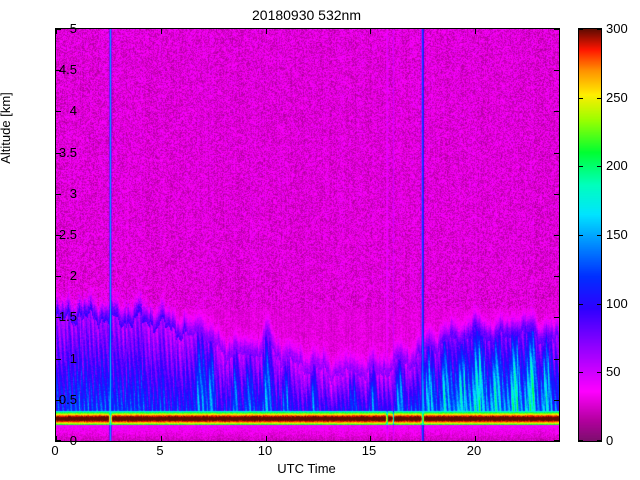 This screenshot has height=480, width=640. I want to click on colorbar-gradient, so click(590, 235).